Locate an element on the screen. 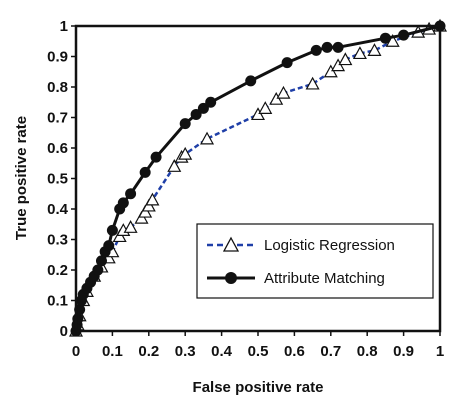 This screenshot has height=411, width=474. y-tick-label: 1 is located at coordinates (64, 26).